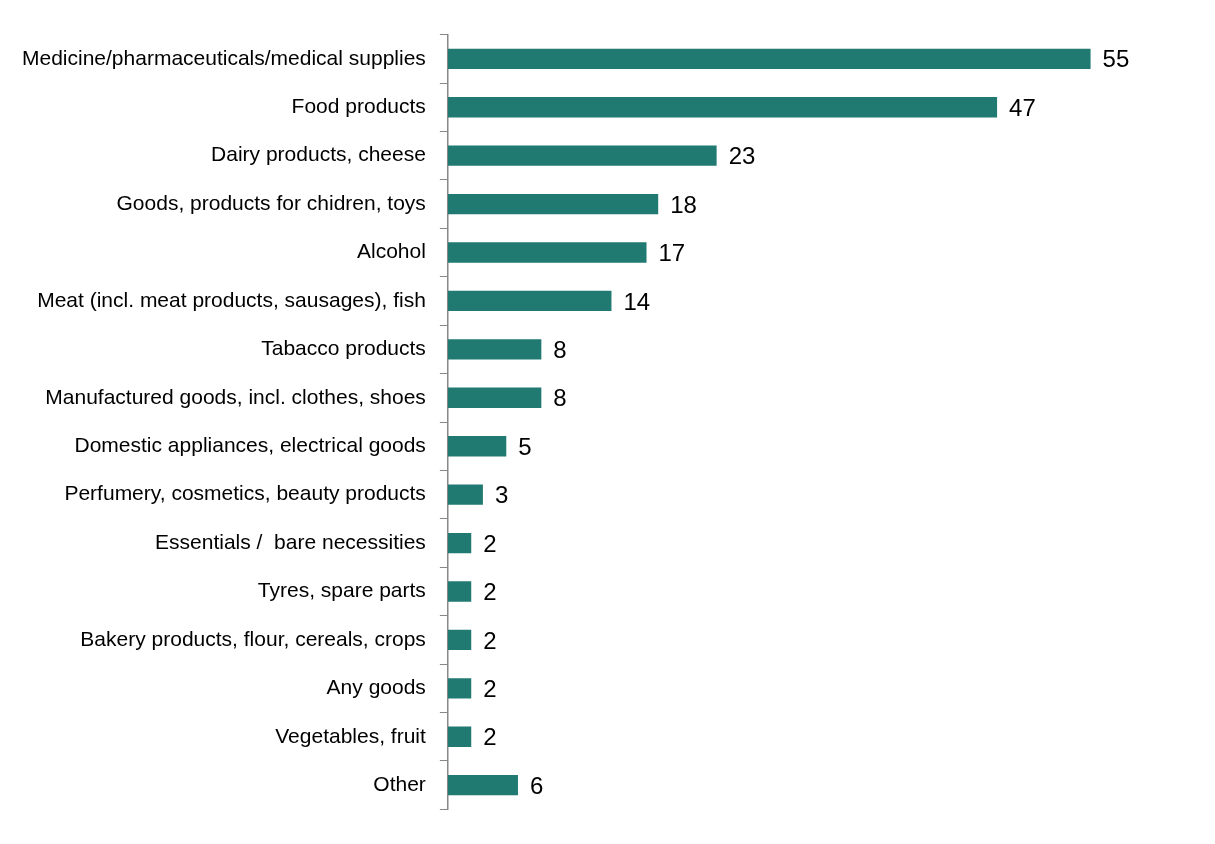 This screenshot has height=844, width=1215. Describe the element at coordinates (271, 202) in the screenshot. I see `y-tick-label: Goods, products for chidren, toys` at that location.